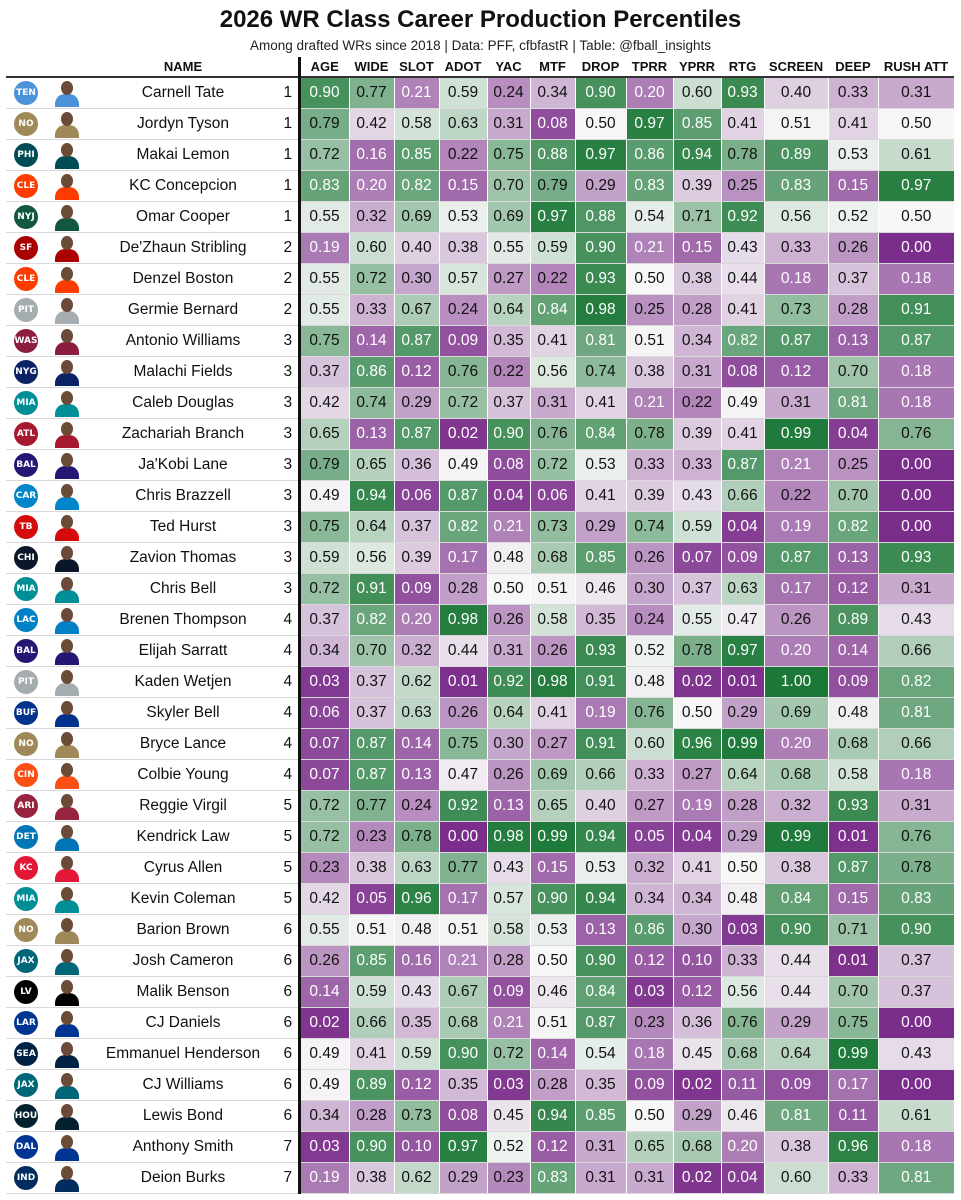  Describe the element at coordinates (416, 651) in the screenshot. I see `cell-slot: 0.32` at that location.